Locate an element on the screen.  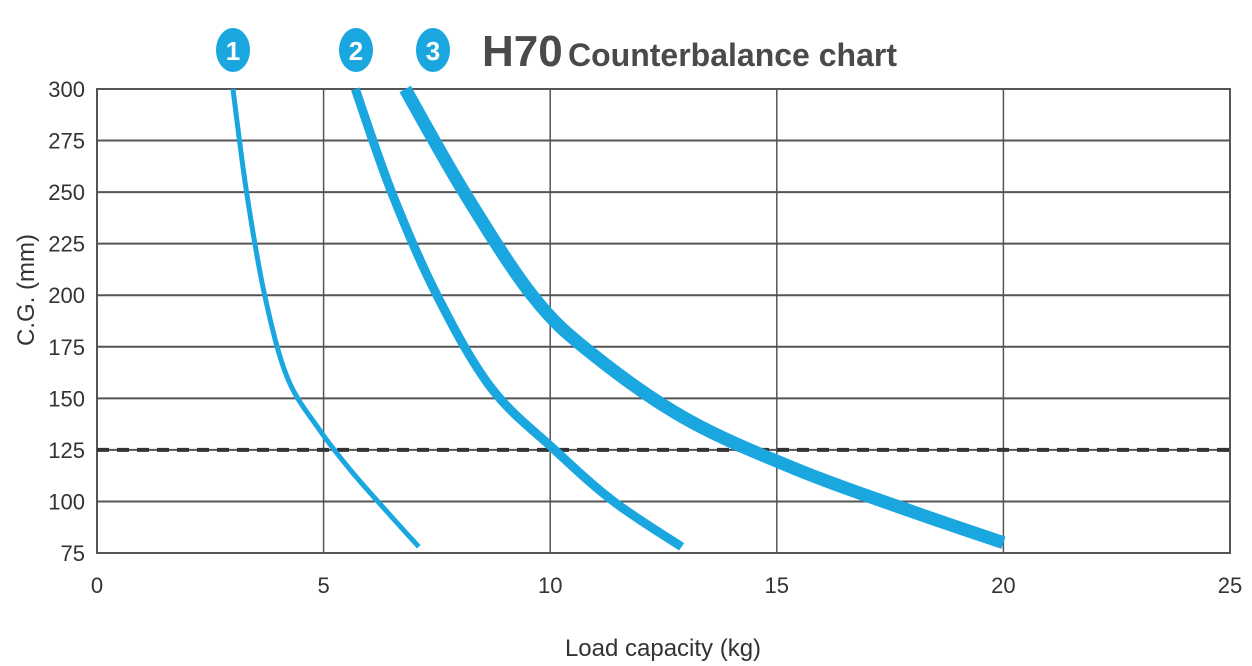
y-tick-label: 175 is located at coordinates (66, 347).